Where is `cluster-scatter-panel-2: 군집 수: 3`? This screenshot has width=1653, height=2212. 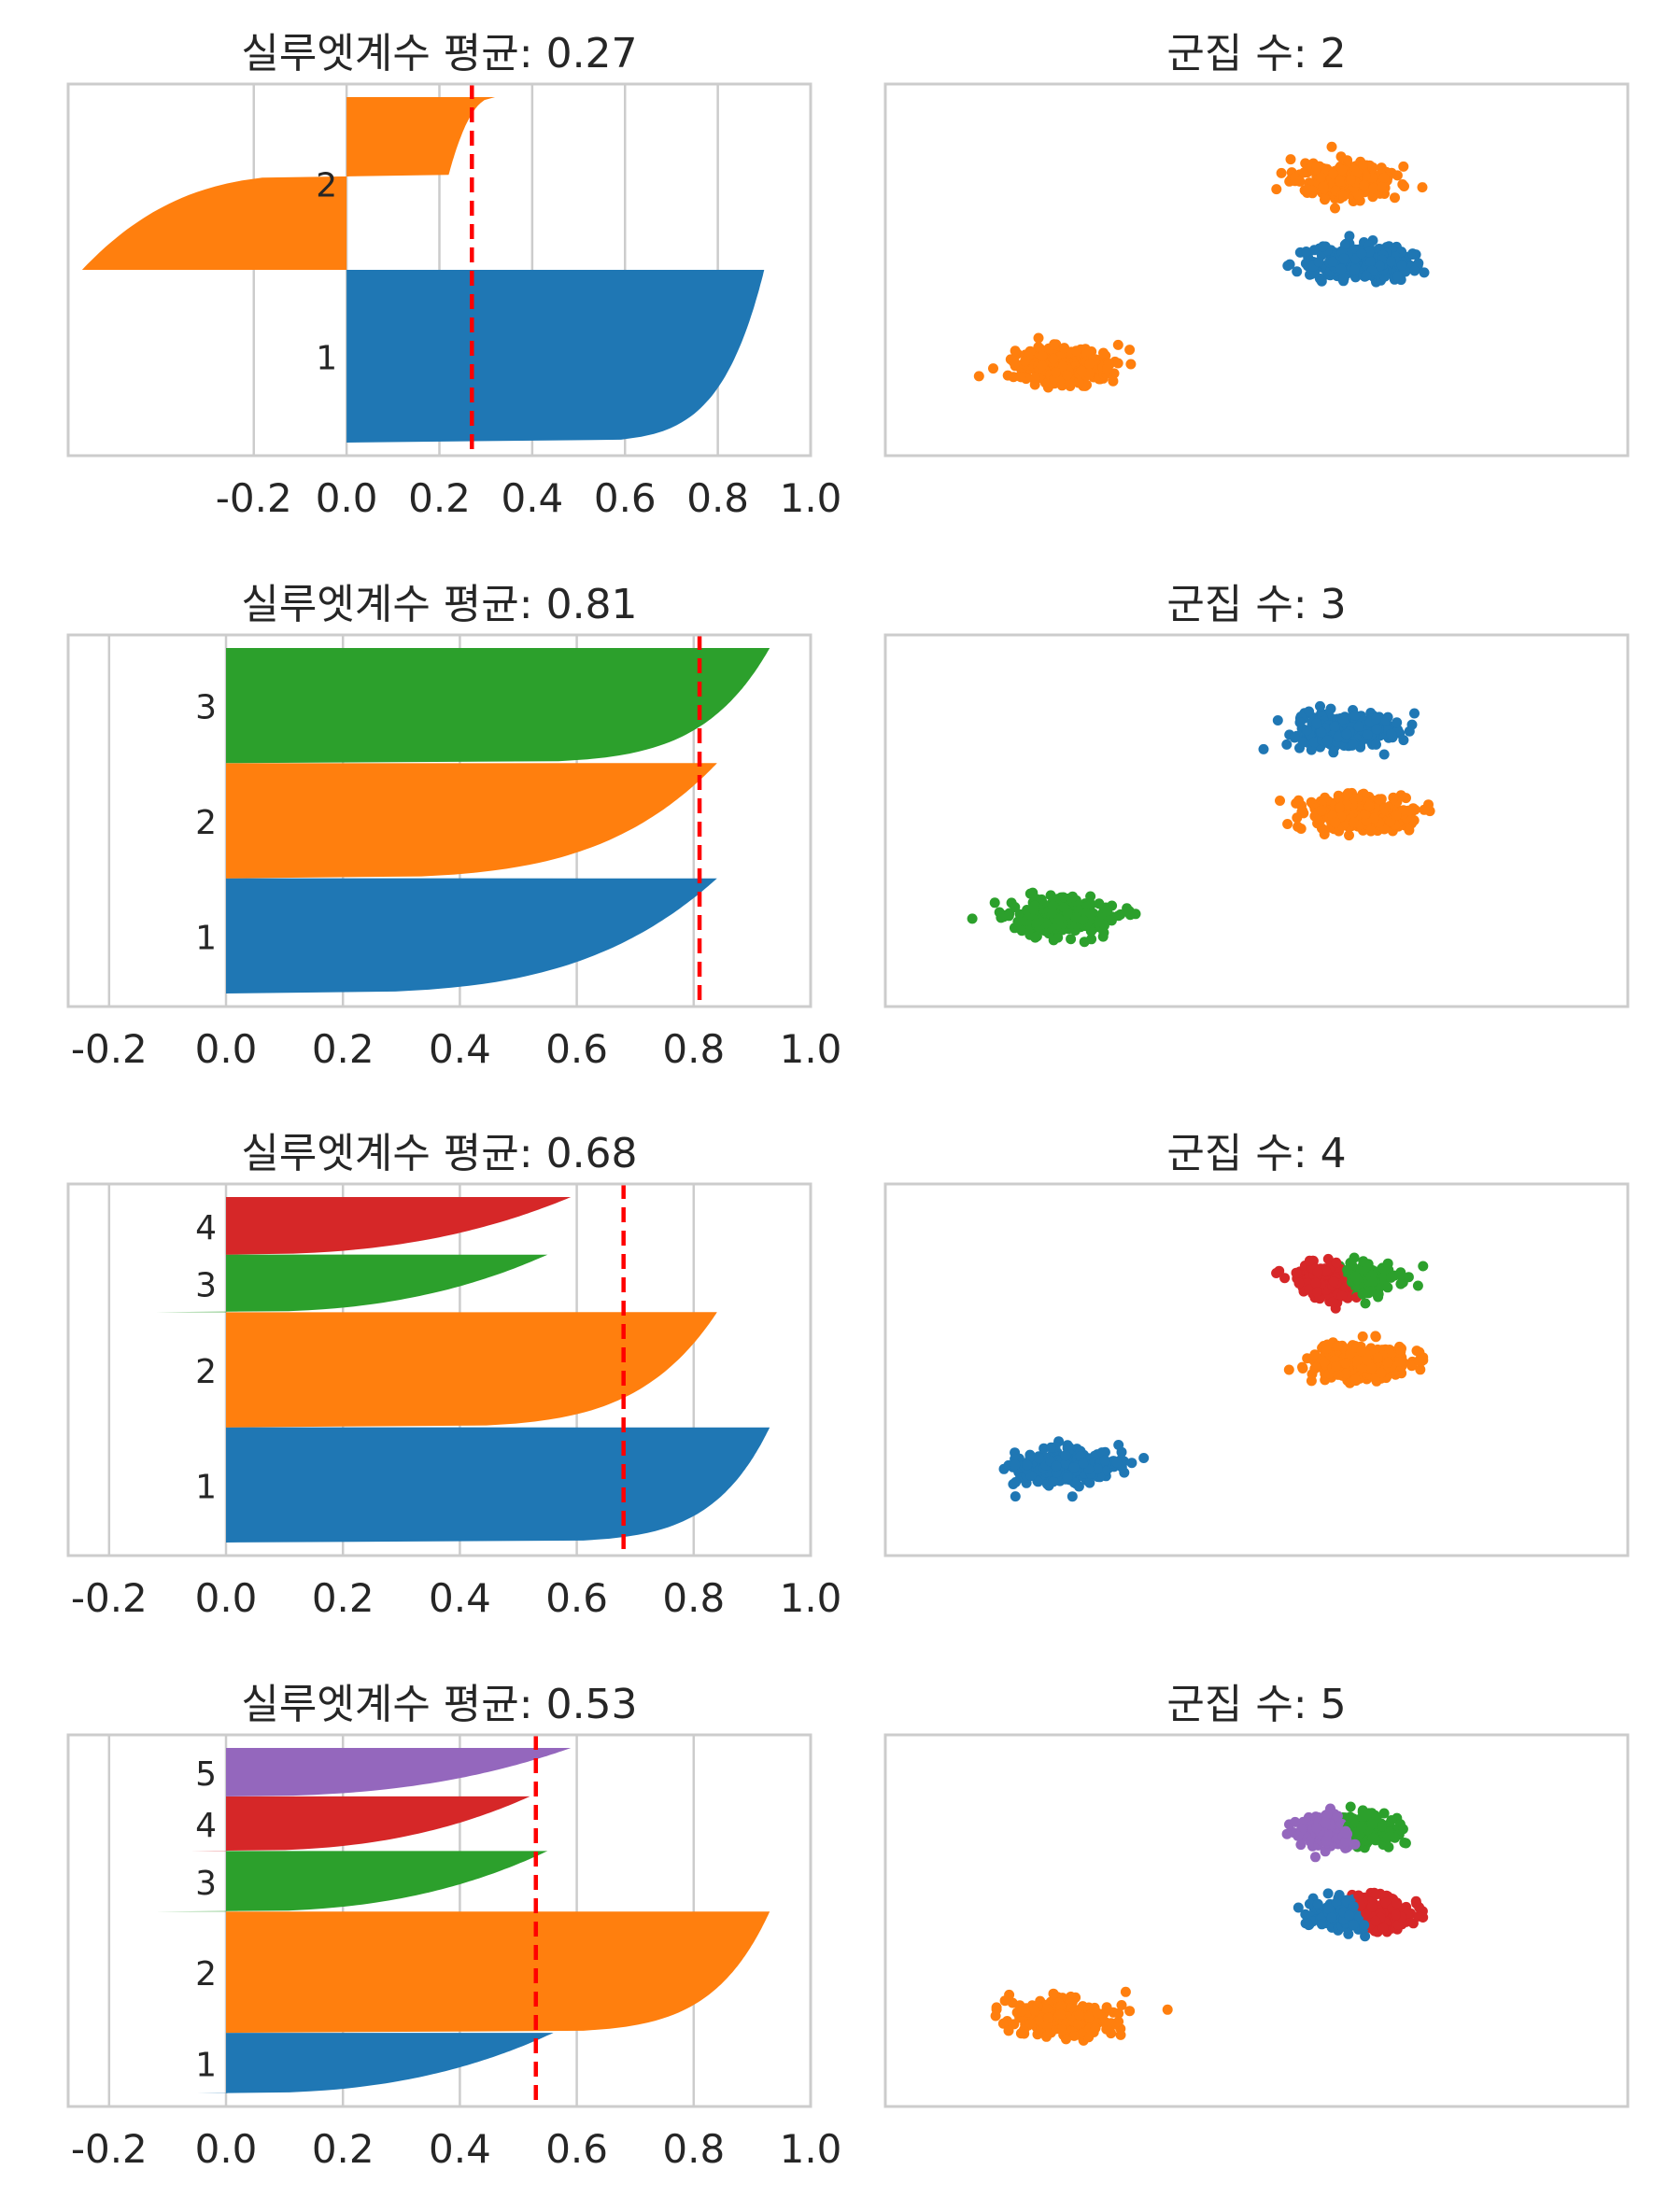
cluster-scatter-panel-2: 군집 수: 3 is located at coordinates (1257, 794).